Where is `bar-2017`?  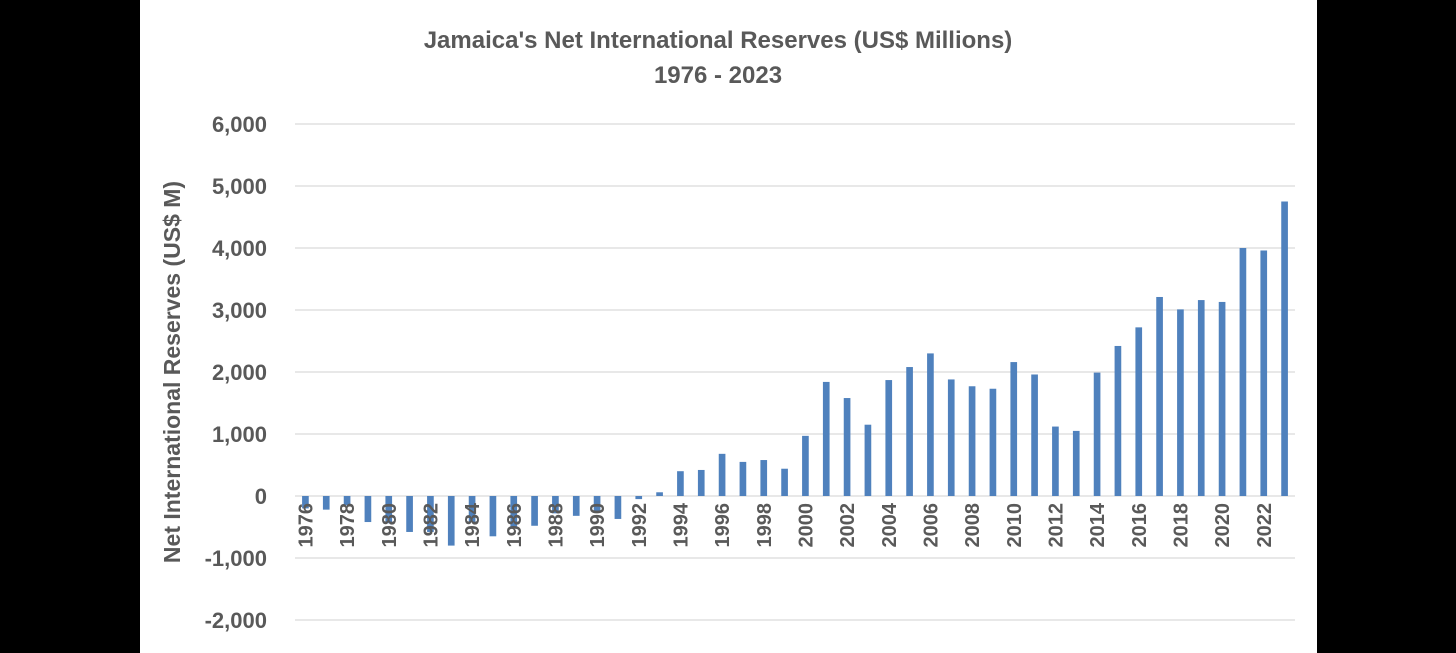 bar-2017 is located at coordinates (1159, 396).